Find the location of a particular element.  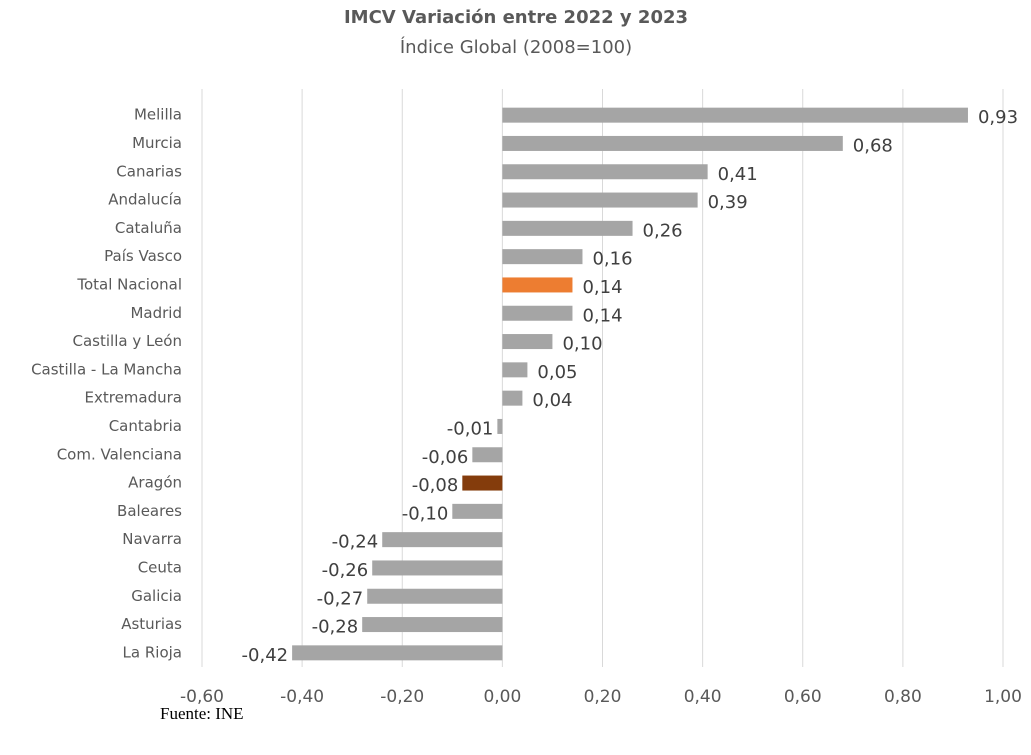

y-tick-label: Castilla - La Mancha is located at coordinates (106, 369).